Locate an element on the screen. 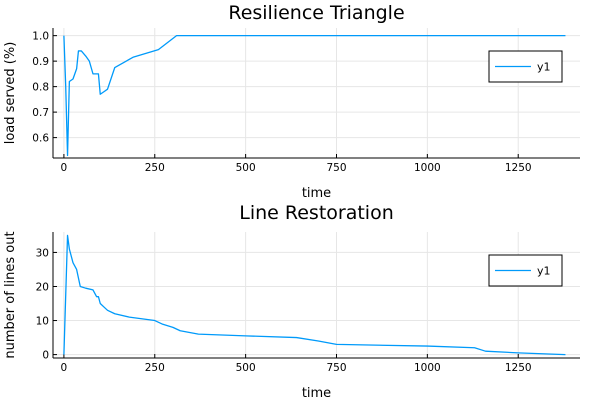 The width and height of the screenshot is (600, 400). chart-title: Line Restoration is located at coordinates (316, 213).